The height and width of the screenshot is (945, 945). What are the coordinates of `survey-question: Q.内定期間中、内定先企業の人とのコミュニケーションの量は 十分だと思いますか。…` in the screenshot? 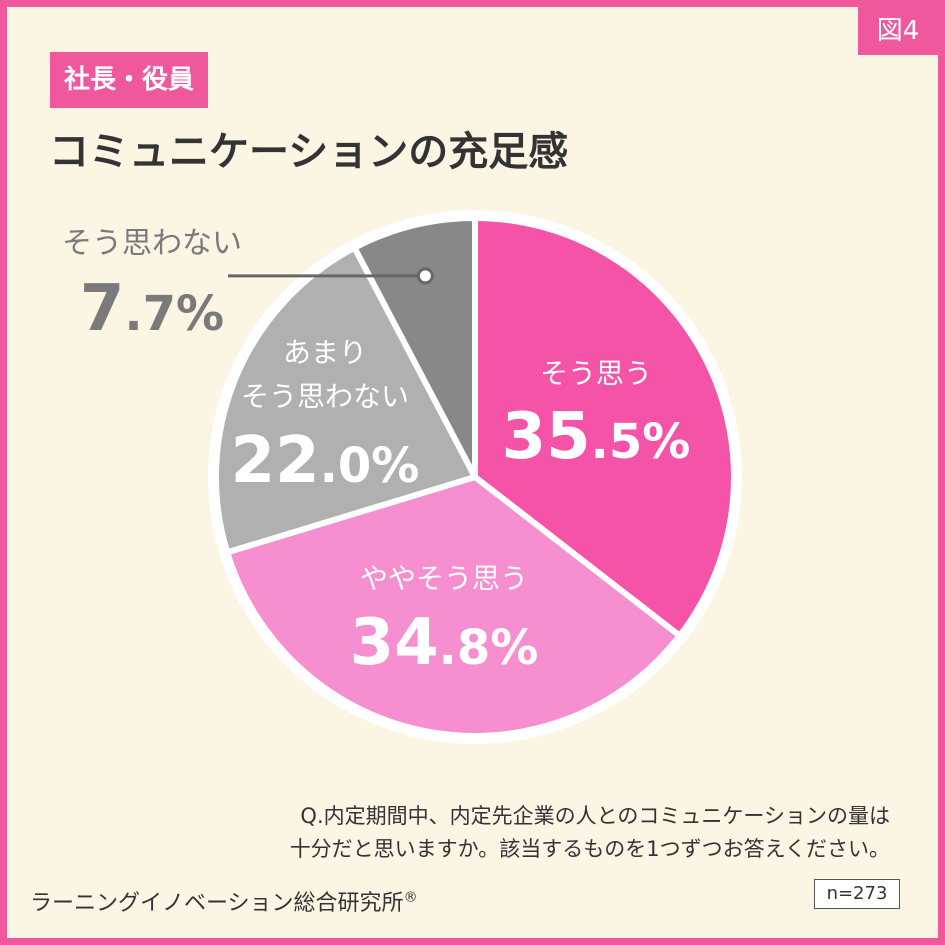 It's located at (590, 833).